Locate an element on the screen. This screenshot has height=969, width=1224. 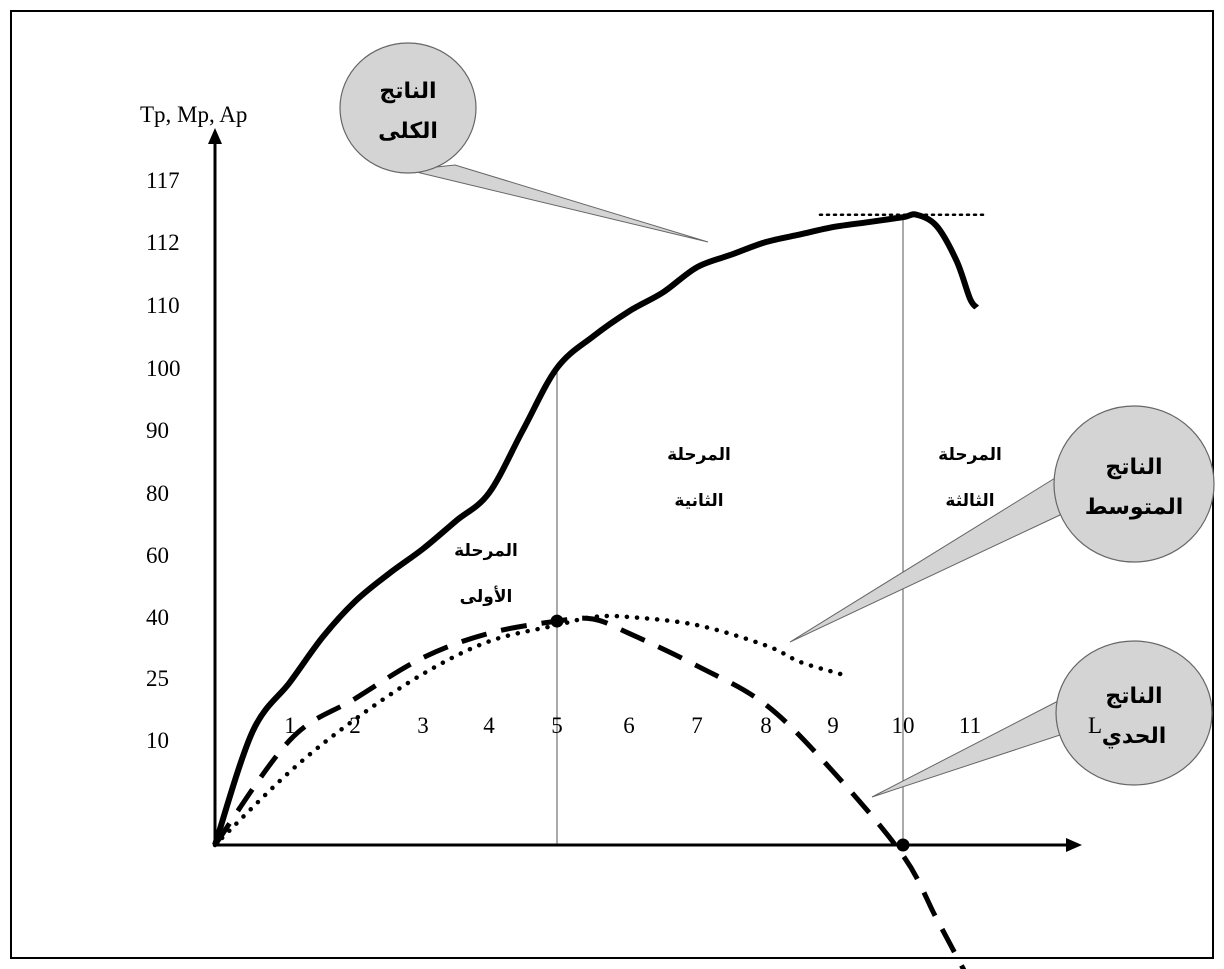
y-tick-label: 25 is located at coordinates (157, 678).